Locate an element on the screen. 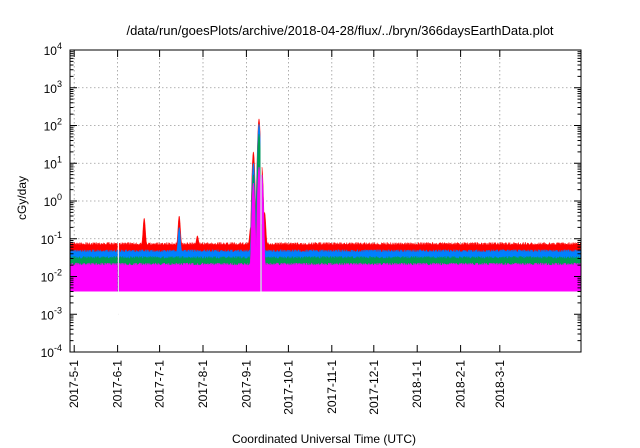  y-tick-label: 10¹ is located at coordinates (53, 162).